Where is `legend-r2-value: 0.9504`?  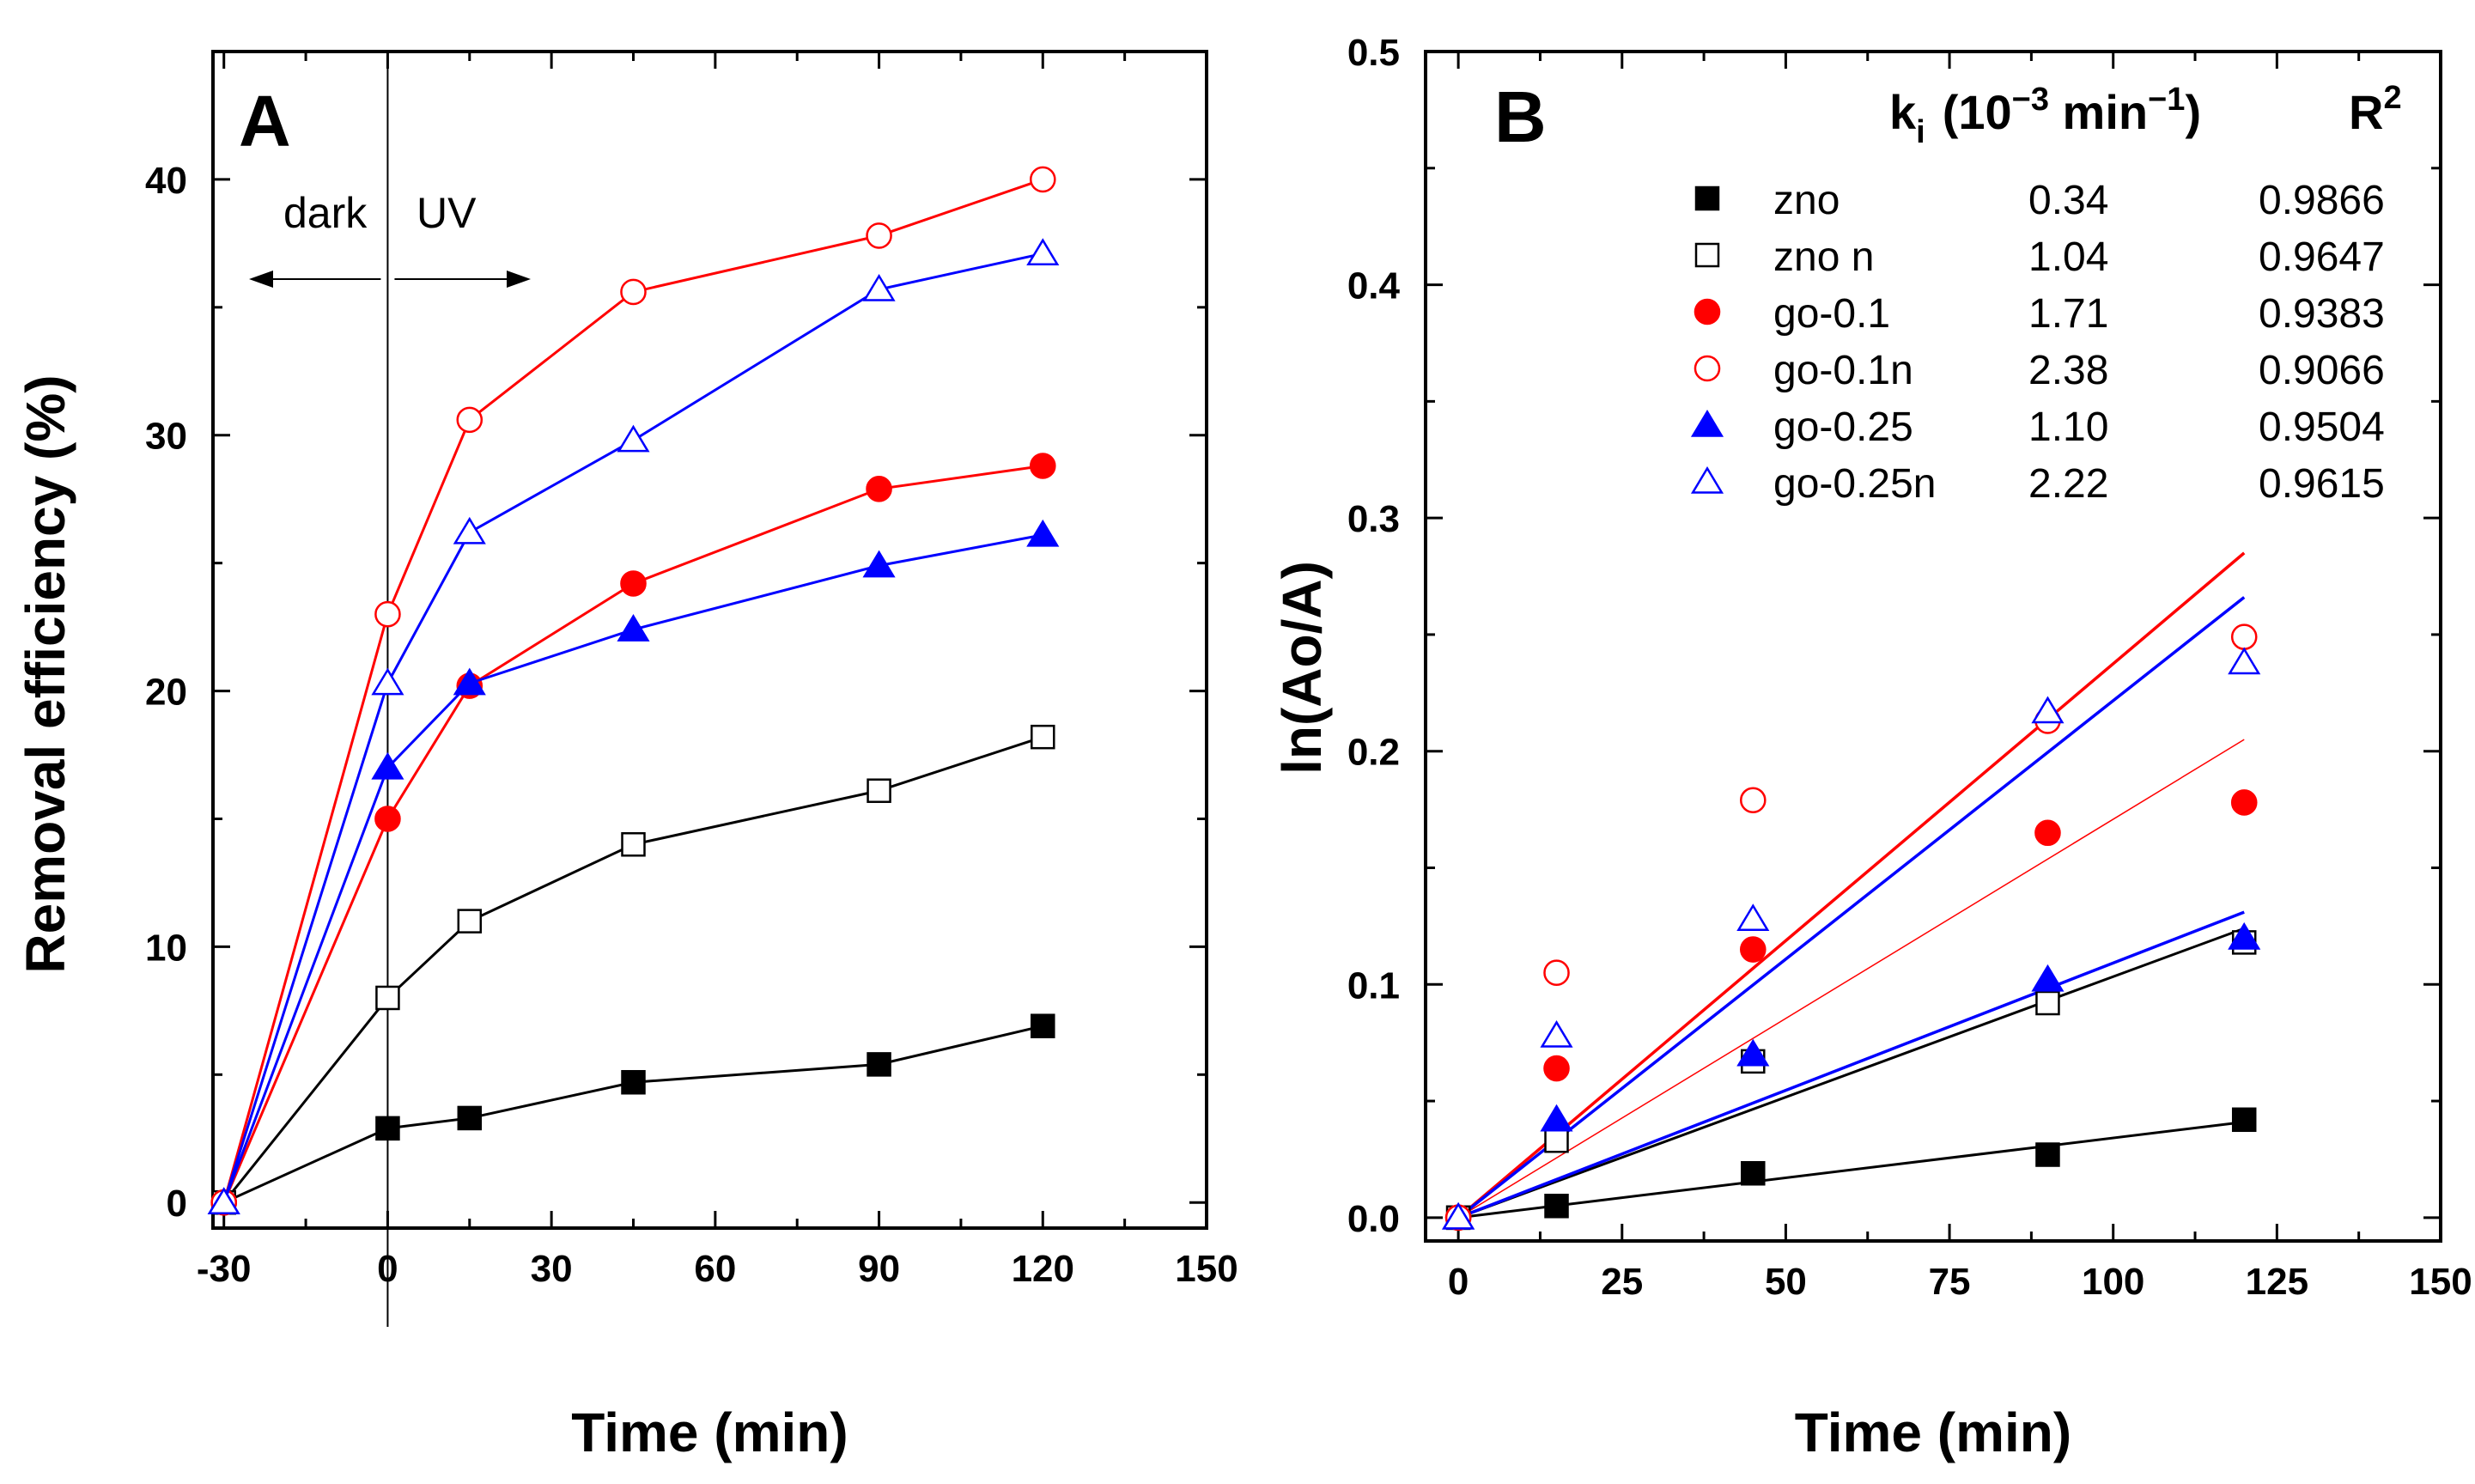
legend-r2-value: 0.9504 is located at coordinates (2322, 427).